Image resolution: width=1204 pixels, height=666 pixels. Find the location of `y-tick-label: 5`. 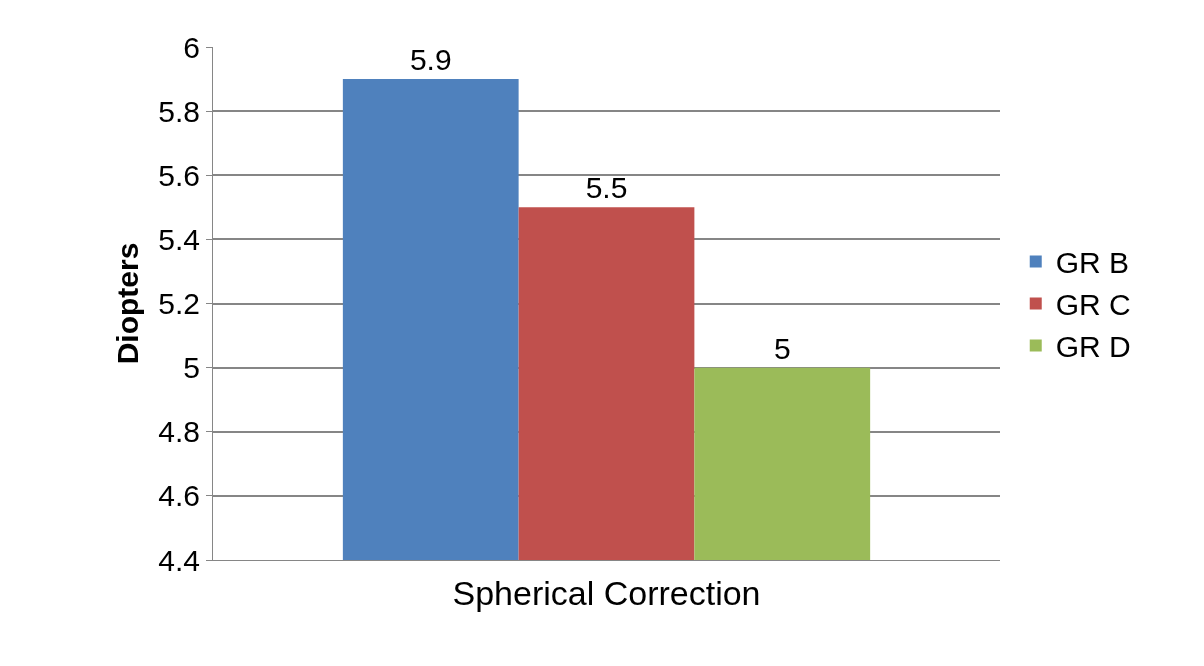

y-tick-label: 5 is located at coordinates (191, 368).